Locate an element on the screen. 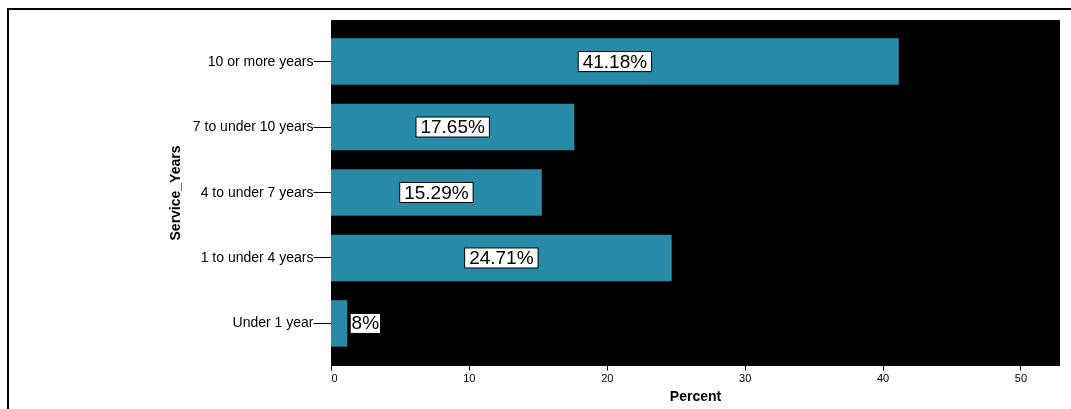 Image resolution: width=1071 pixels, height=409 pixels. data-label: 15.29% is located at coordinates (436, 192).